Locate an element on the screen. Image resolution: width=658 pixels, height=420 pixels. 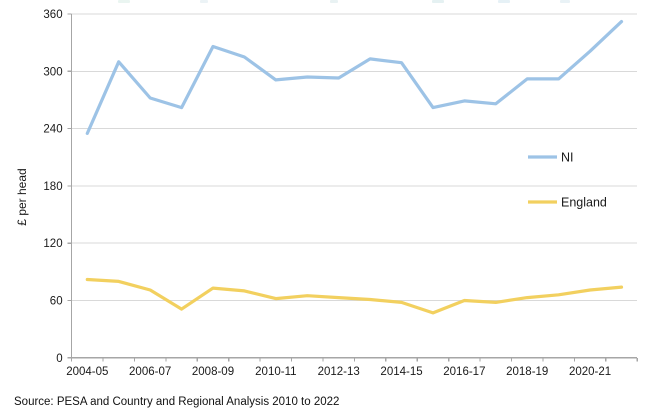
x-tick-label-2006-07: 2006-07 is located at coordinates (150, 372).